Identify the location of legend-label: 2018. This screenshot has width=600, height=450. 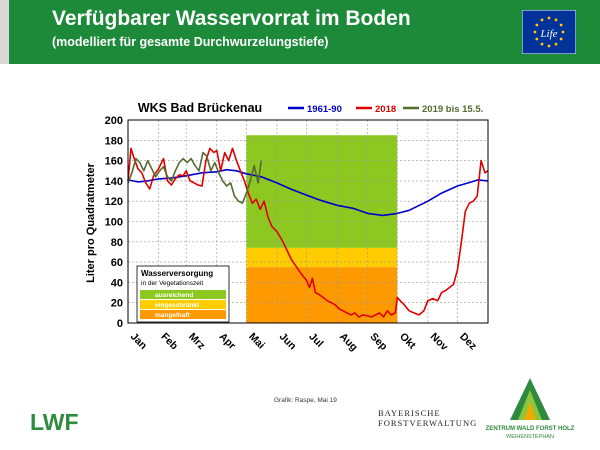
(385, 109).